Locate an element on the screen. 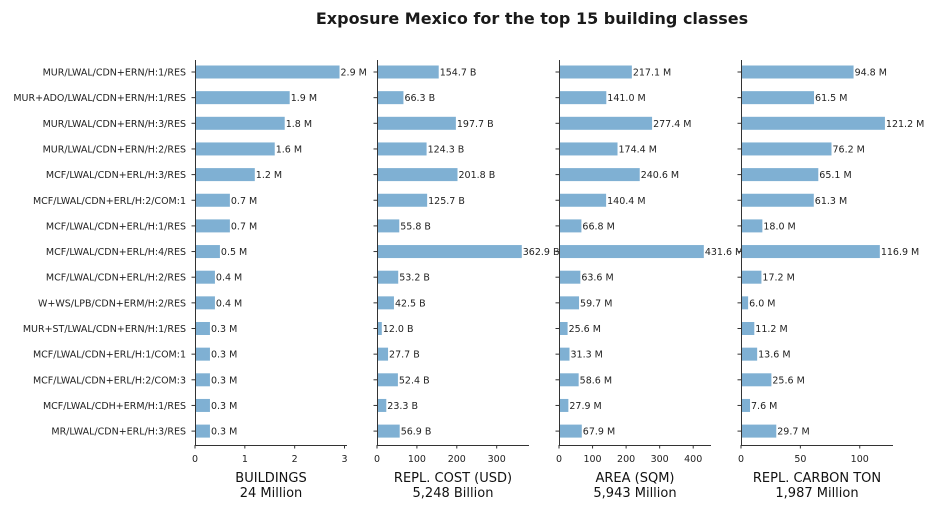 The width and height of the screenshot is (936, 510). bar-value-label: 27.9 M is located at coordinates (585, 406).